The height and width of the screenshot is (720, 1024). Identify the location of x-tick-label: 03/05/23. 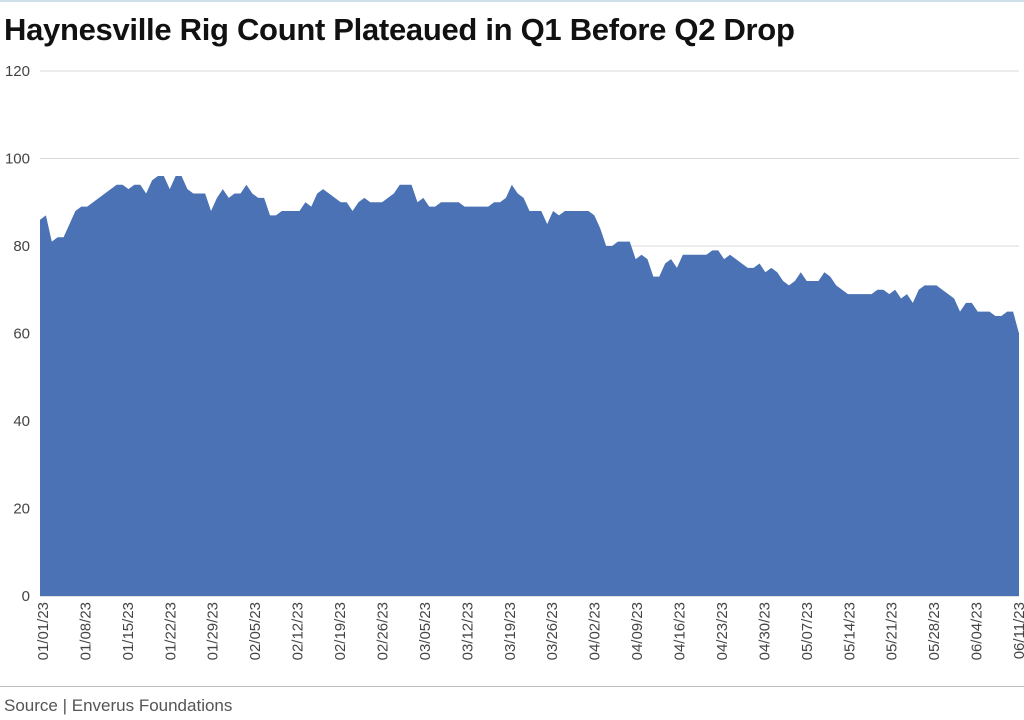
(425, 631).